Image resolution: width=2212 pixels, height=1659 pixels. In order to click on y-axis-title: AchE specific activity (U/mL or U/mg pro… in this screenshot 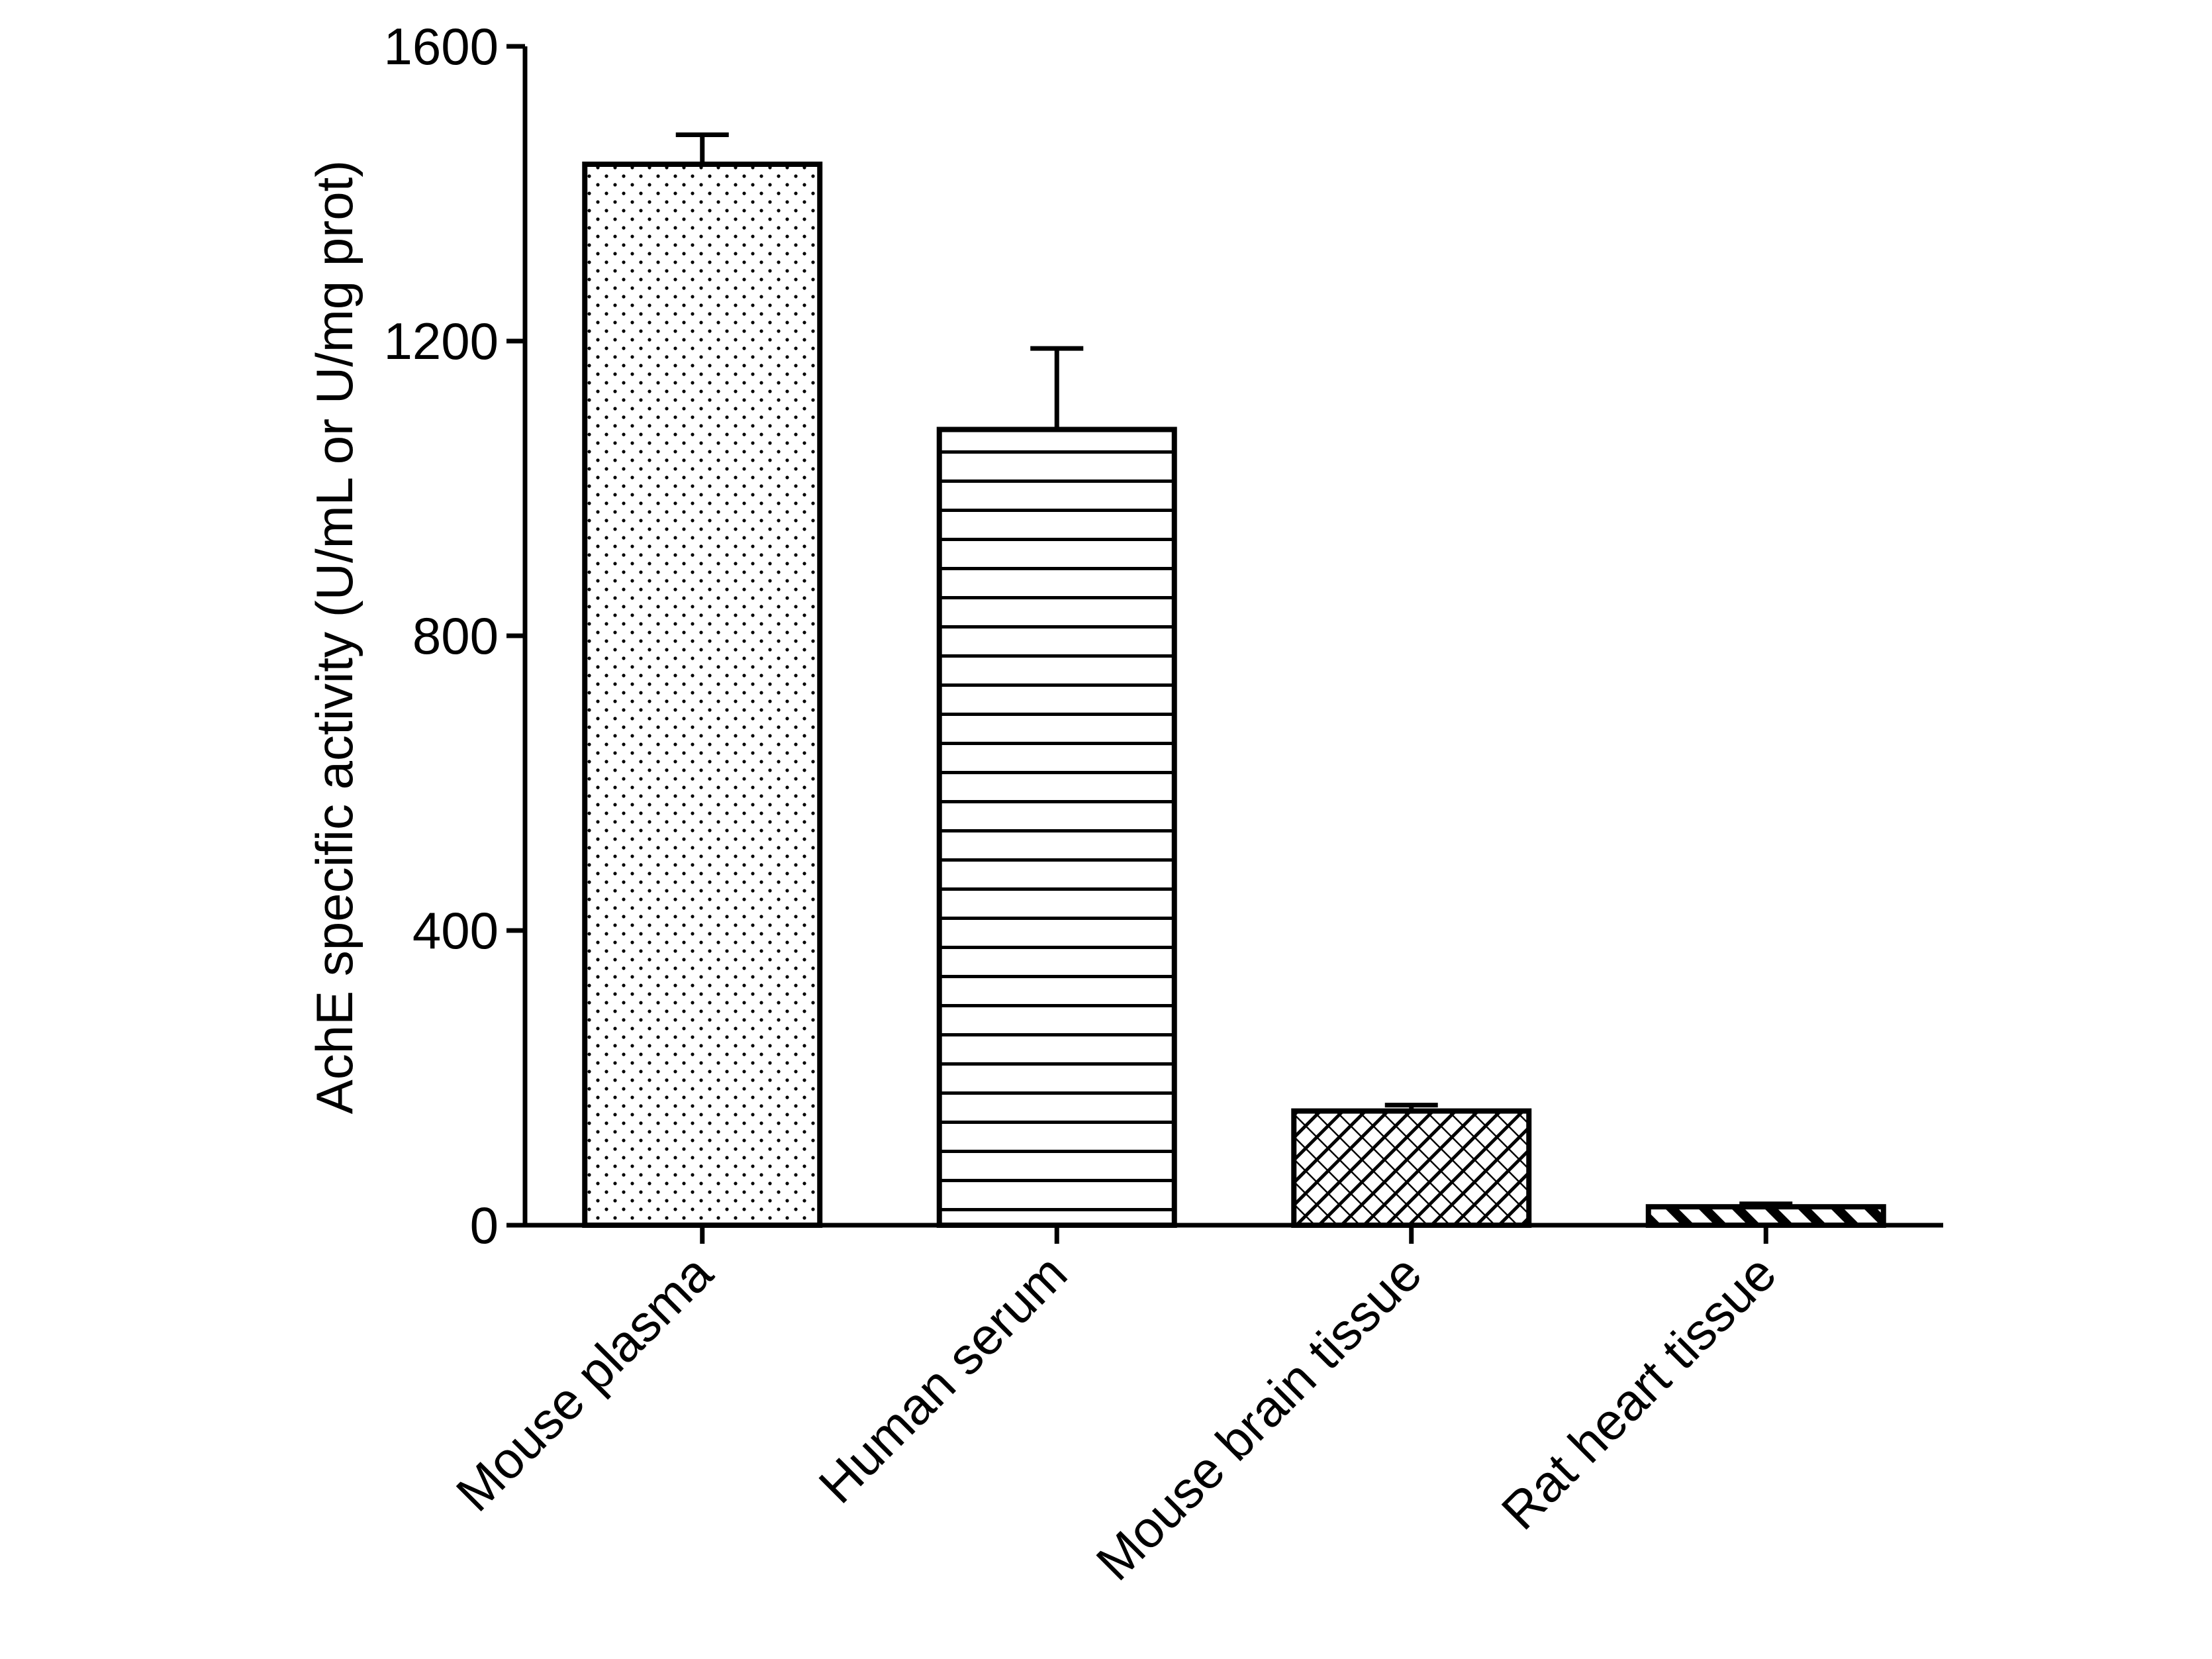, I will do `click(334, 637)`.